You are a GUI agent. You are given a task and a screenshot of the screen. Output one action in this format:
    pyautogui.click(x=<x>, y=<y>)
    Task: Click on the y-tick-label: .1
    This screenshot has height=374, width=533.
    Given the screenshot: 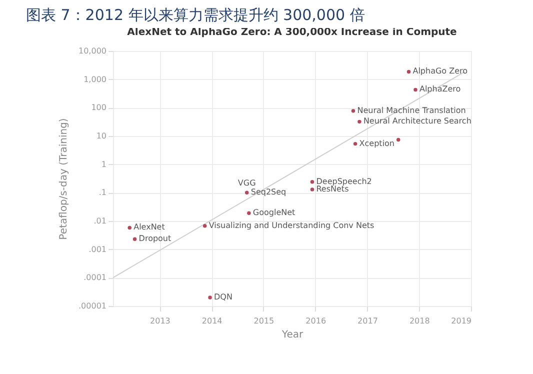 What is the action you would take?
    pyautogui.click(x=102, y=193)
    